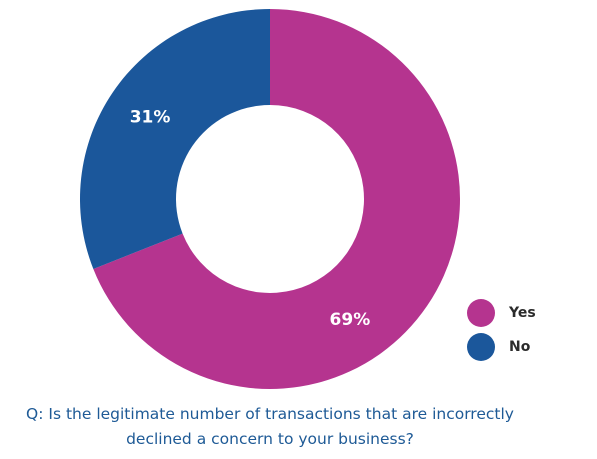 This screenshot has width=597, height=459. I want to click on slice-label-no: 31%, so click(150, 117).